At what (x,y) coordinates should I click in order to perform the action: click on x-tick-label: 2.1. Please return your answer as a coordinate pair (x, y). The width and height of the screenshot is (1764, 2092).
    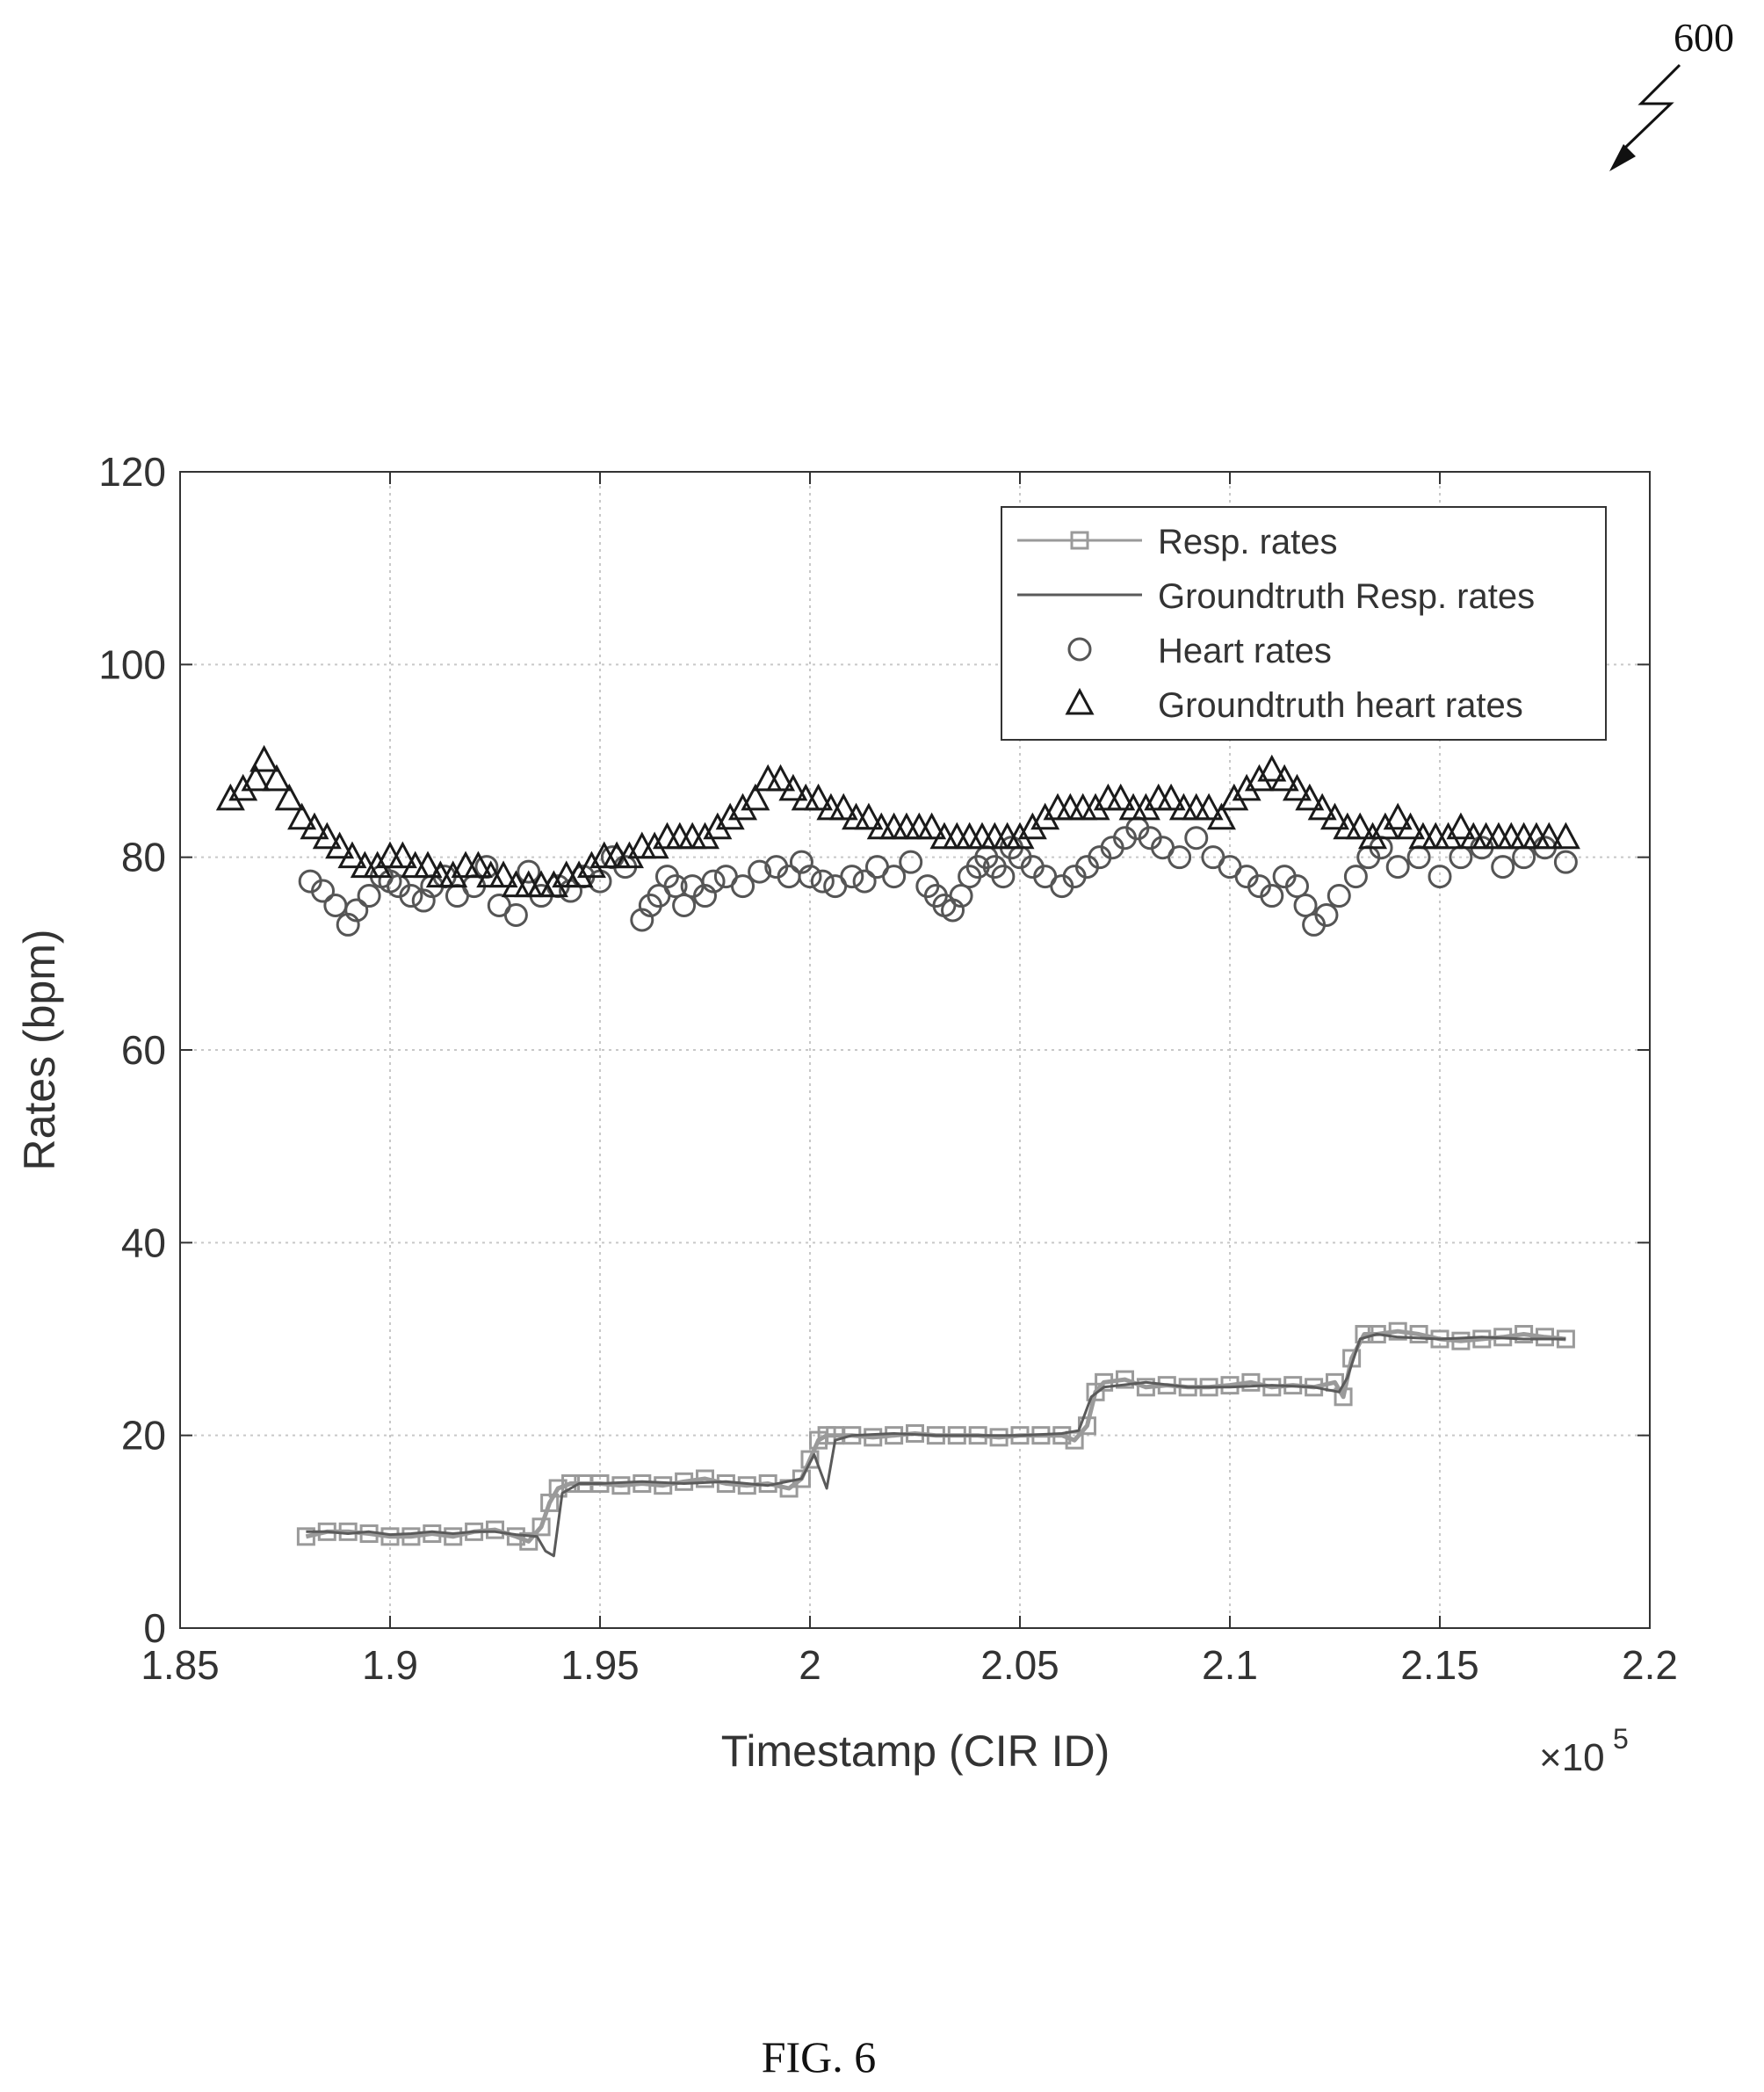
    Looking at the image, I should click on (1230, 1665).